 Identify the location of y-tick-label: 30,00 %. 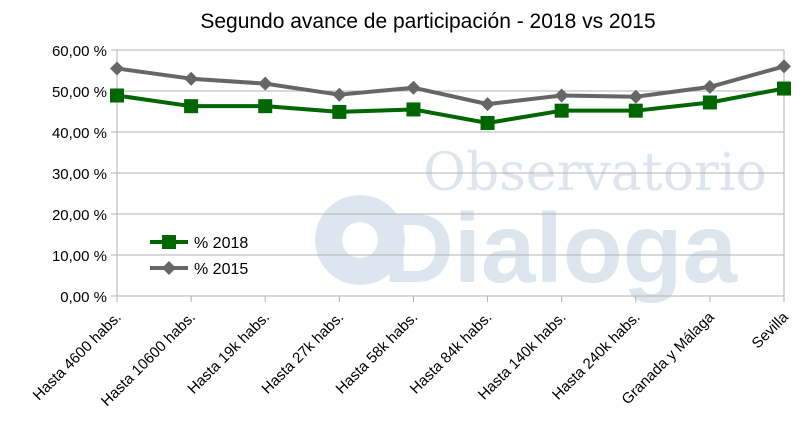
(79, 174).